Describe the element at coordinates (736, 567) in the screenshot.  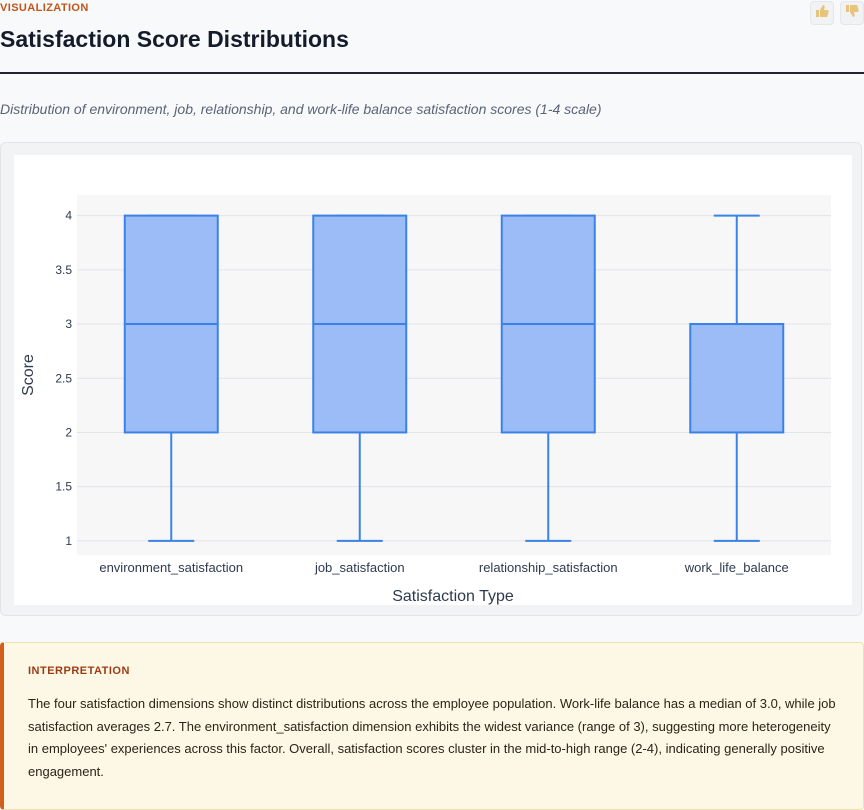
I see `x-tick-label: work_life_balance` at that location.